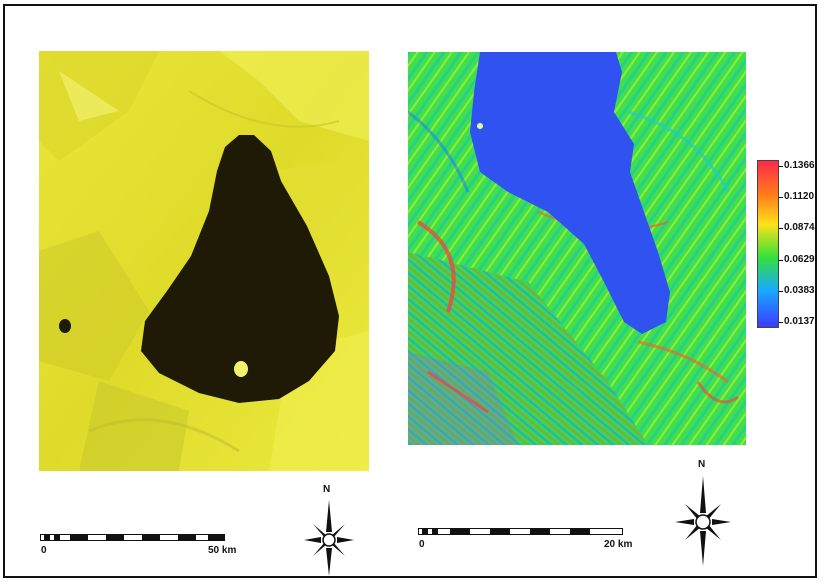  Describe the element at coordinates (135, 538) in the screenshot. I see `scale-bar-left` at that location.